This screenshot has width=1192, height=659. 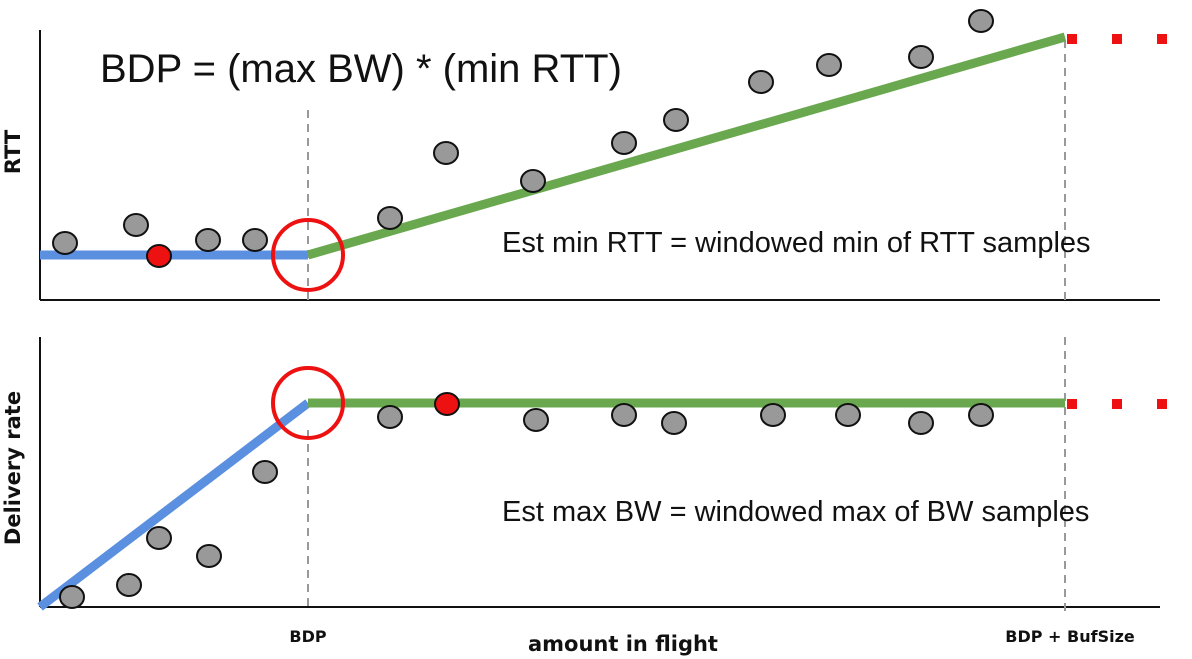 I want to click on delivery-app-limited-line, so click(x=174, y=505).